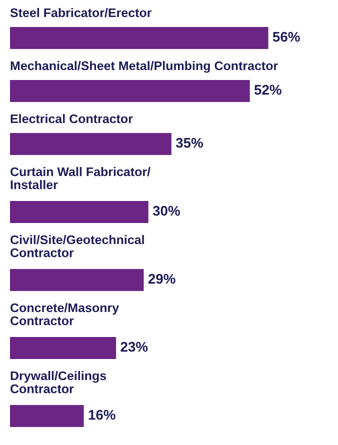  Describe the element at coordinates (64, 314) in the screenshot. I see `y-tick-label: Concrete/Masonry Contractor` at that location.